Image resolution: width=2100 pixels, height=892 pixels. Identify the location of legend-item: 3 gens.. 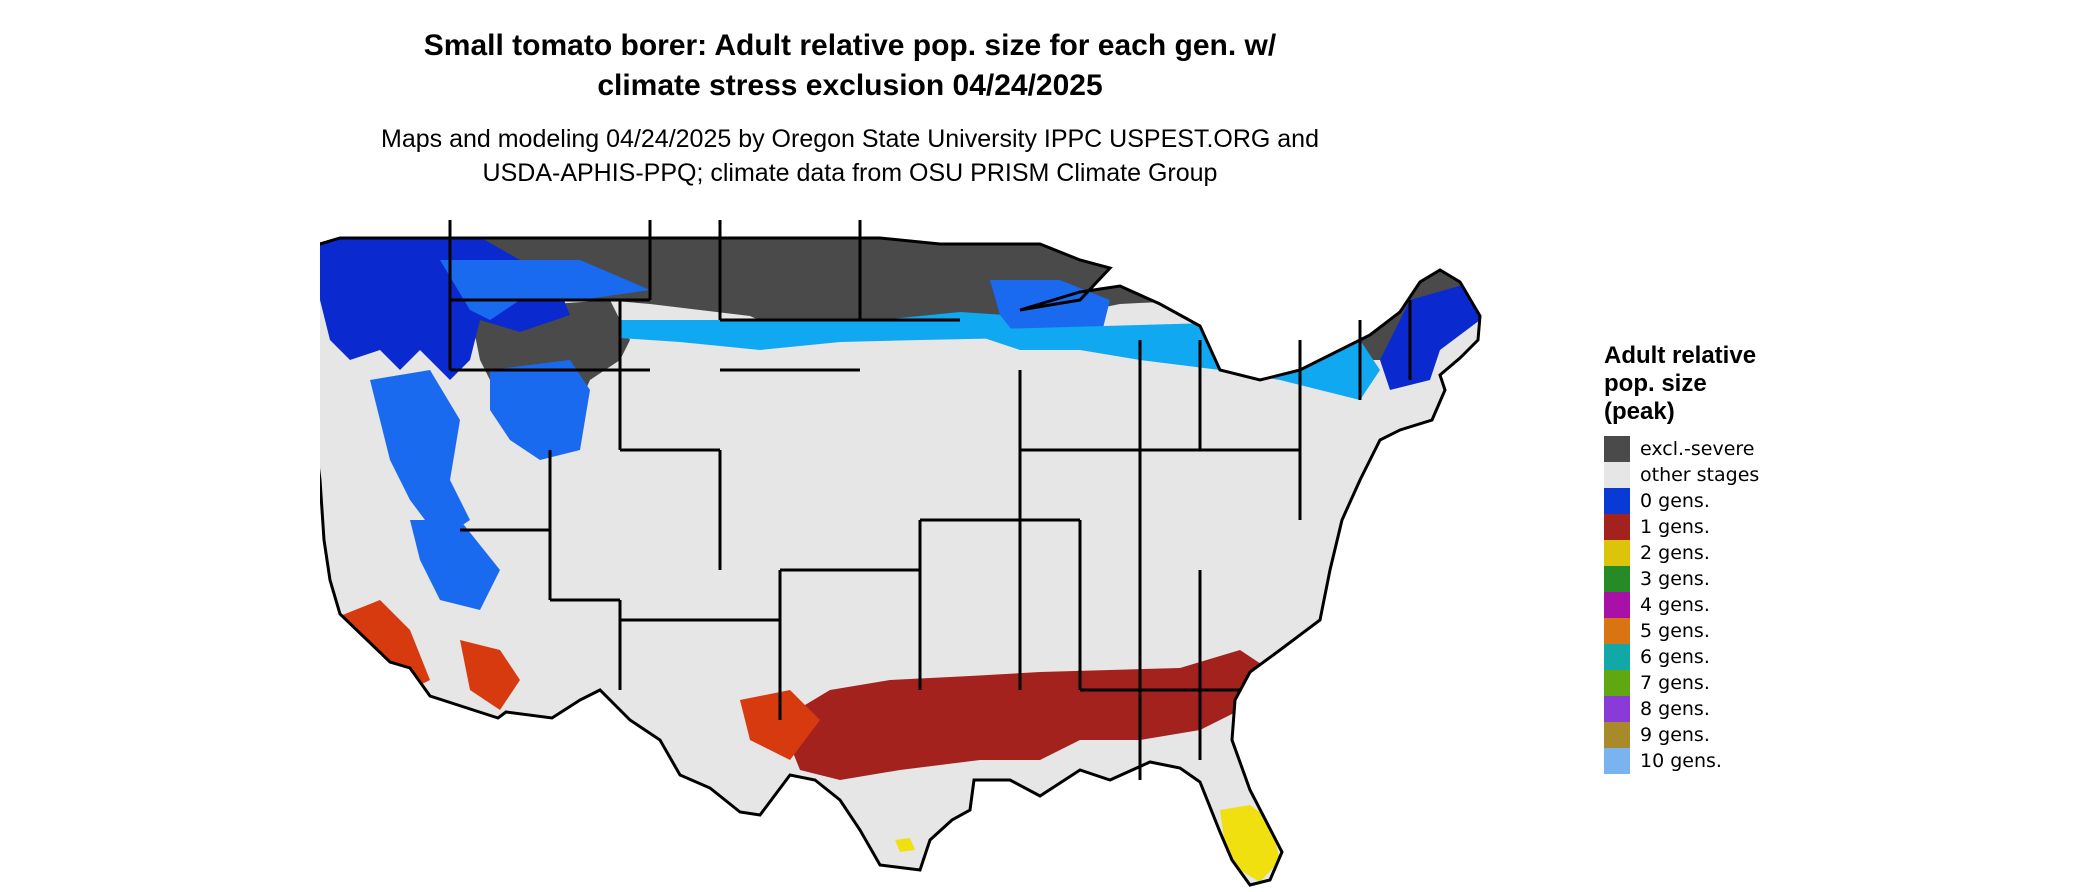
(1714, 579).